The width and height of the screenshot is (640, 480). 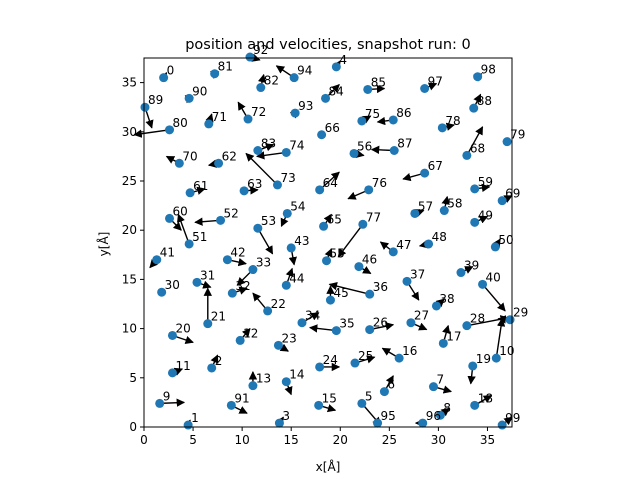 I want to click on point-label: 36, so click(x=380, y=287).